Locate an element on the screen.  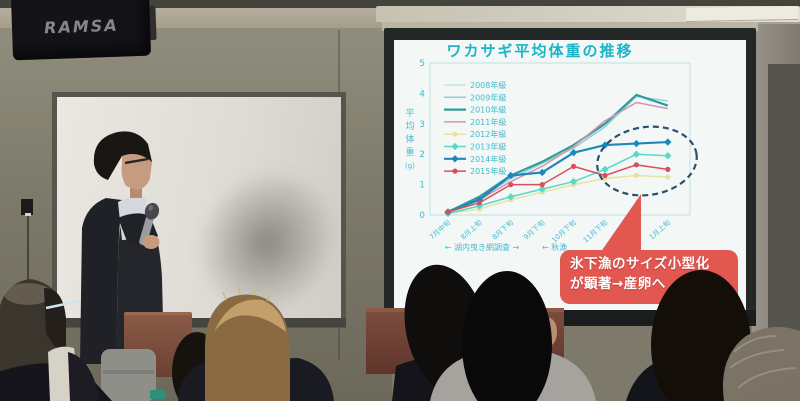
audience-head-left-gray-hair is located at coordinates (28, 294).